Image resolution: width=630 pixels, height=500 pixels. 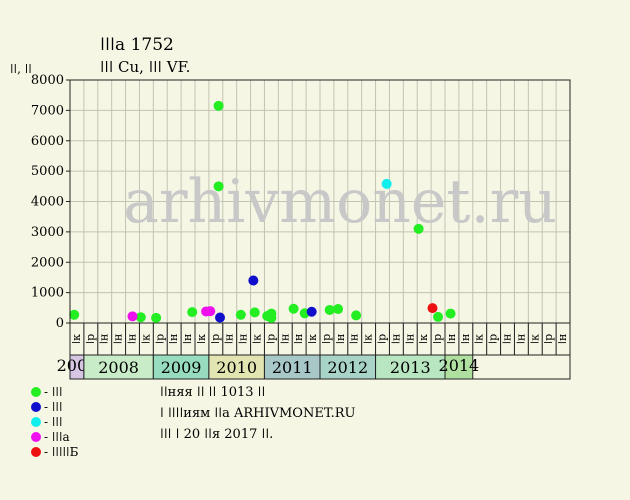 What do you see at coordinates (47, 293) in the screenshot?
I see `y-tick-label: 1000` at bounding box center [47, 293].